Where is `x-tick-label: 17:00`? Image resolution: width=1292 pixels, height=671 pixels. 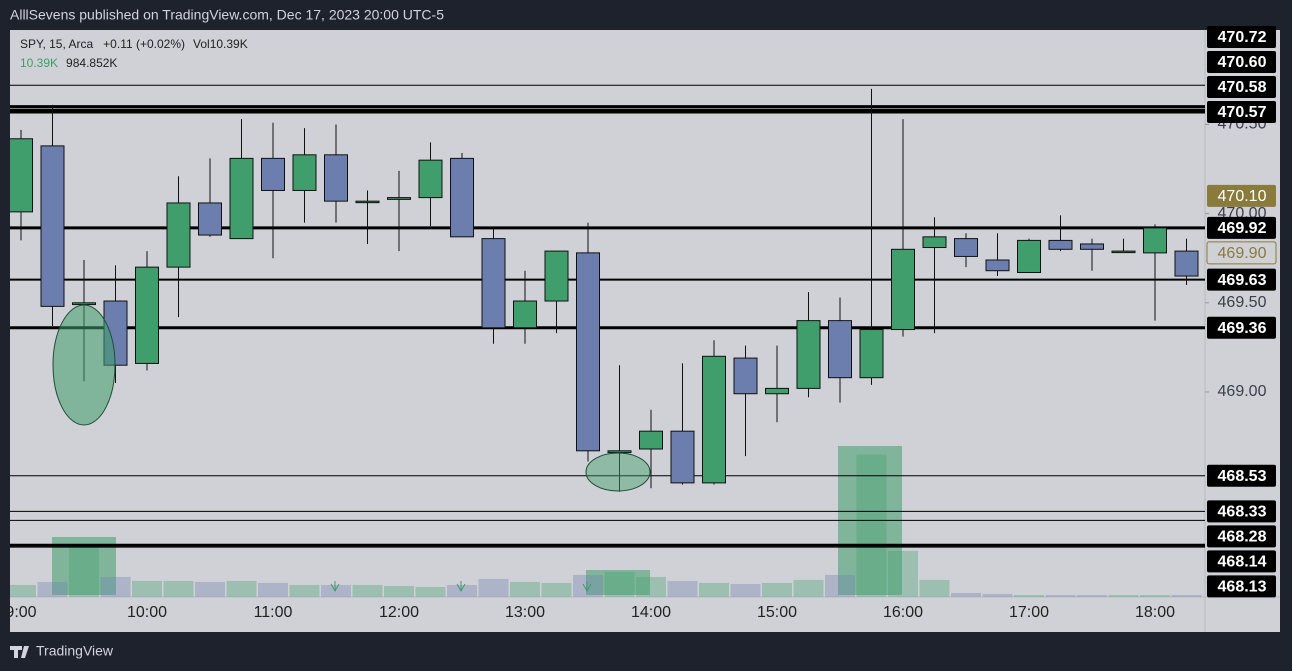
x-tick-label: 17:00 is located at coordinates (1029, 612).